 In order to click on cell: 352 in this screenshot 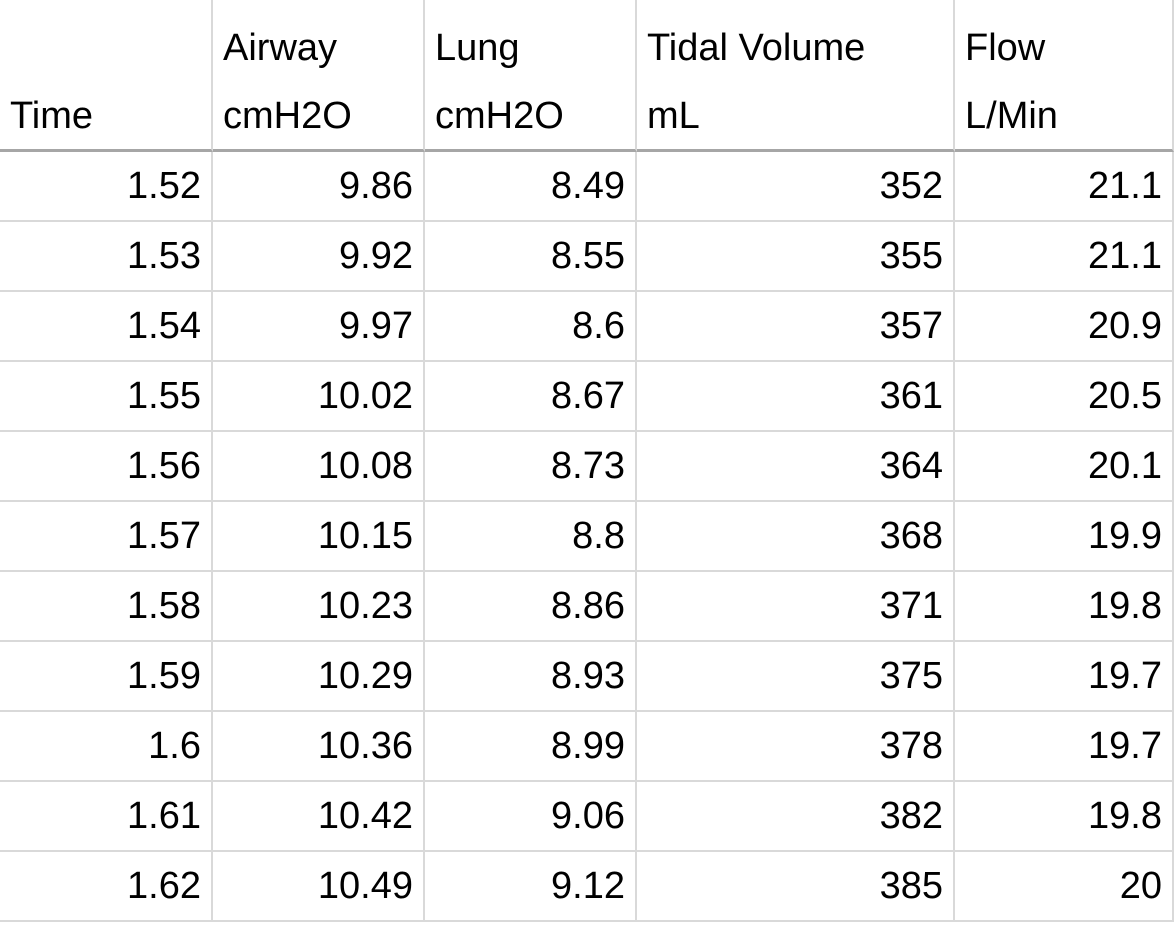, I will do `click(796, 187)`.